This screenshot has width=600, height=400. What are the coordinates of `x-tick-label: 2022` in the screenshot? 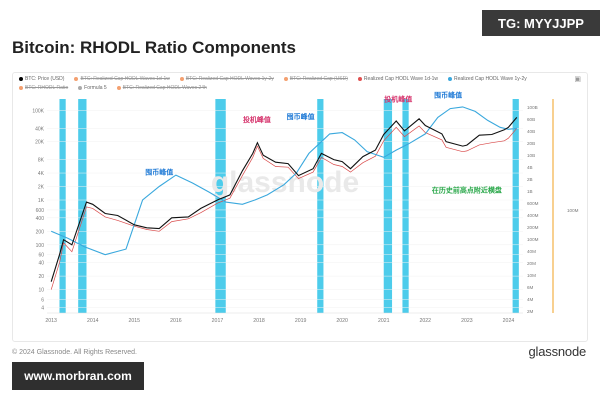 It's located at (426, 321).